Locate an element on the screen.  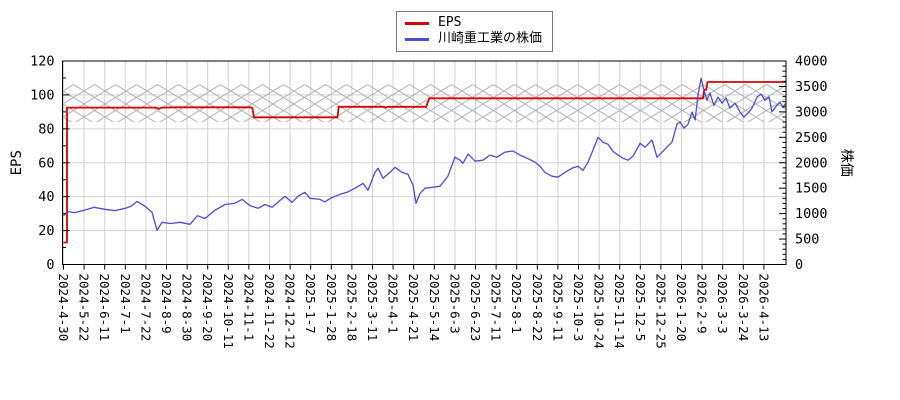
svg-text: 2025-10-3 is located at coordinates (578, 308).